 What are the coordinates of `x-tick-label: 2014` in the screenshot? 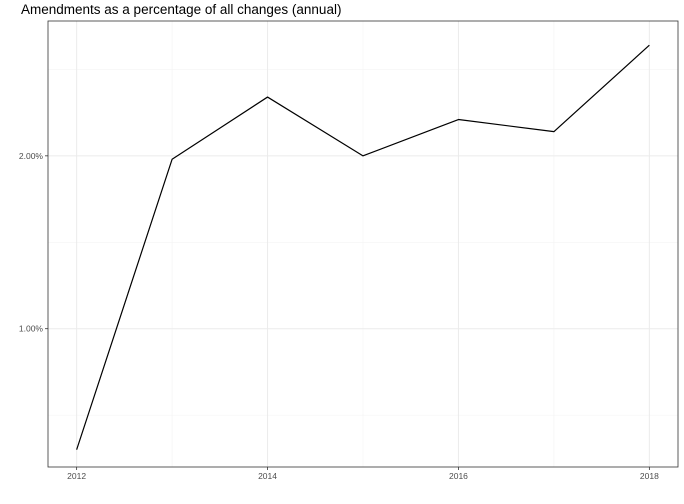 It's located at (267, 476).